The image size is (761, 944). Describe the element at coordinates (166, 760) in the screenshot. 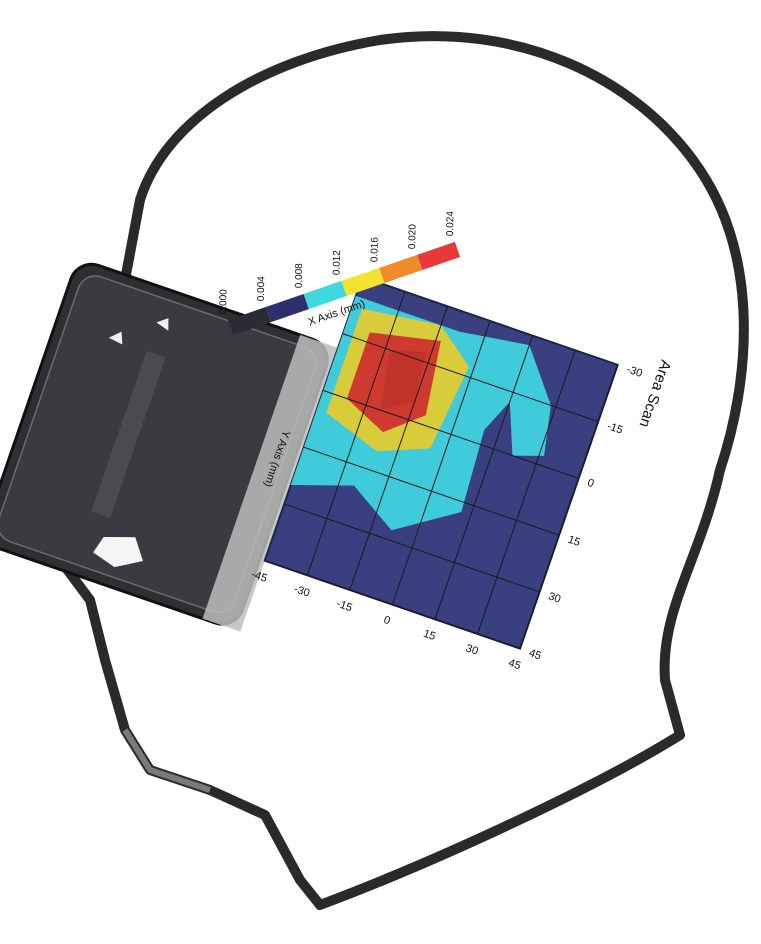

I see `jaw-outline-highlight` at that location.